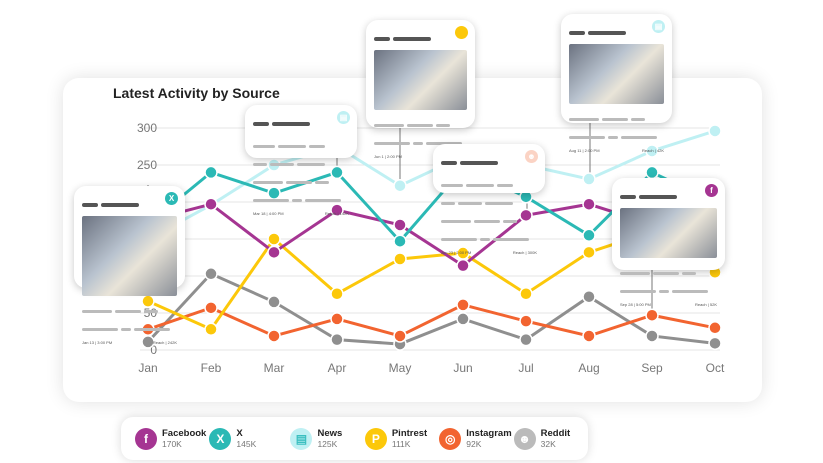 The height and width of the screenshot is (463, 823). What do you see at coordinates (301, 438) in the screenshot?
I see `news-icon: ▤` at bounding box center [301, 438].